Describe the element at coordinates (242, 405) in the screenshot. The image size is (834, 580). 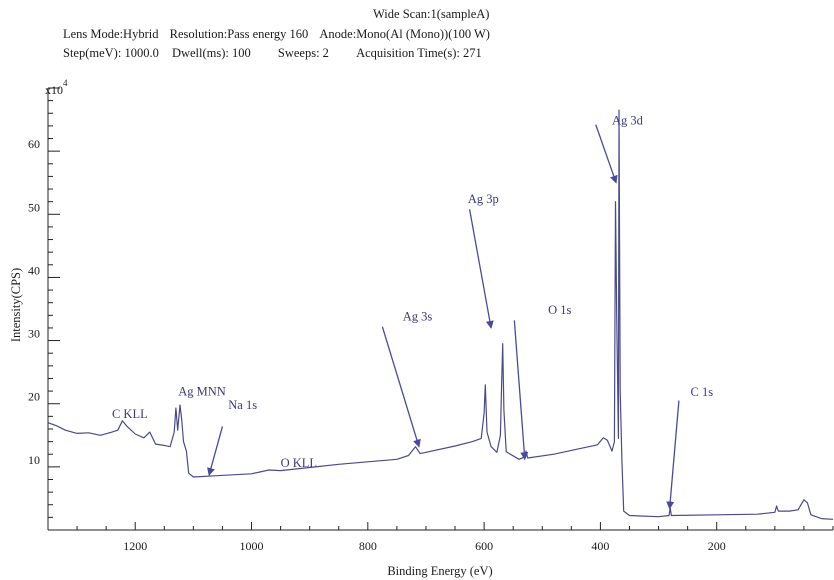
I see `peak-label: Na 1s` at that location.